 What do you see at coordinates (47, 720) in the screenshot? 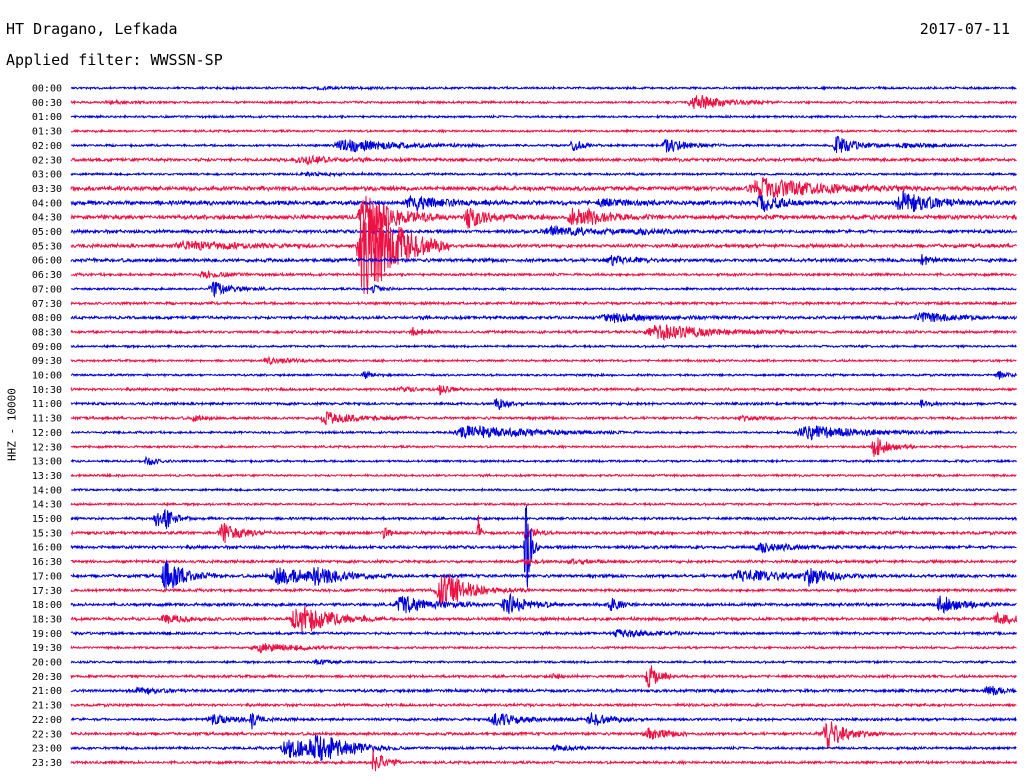
I see `time-tick-label: 22:00` at bounding box center [47, 720].